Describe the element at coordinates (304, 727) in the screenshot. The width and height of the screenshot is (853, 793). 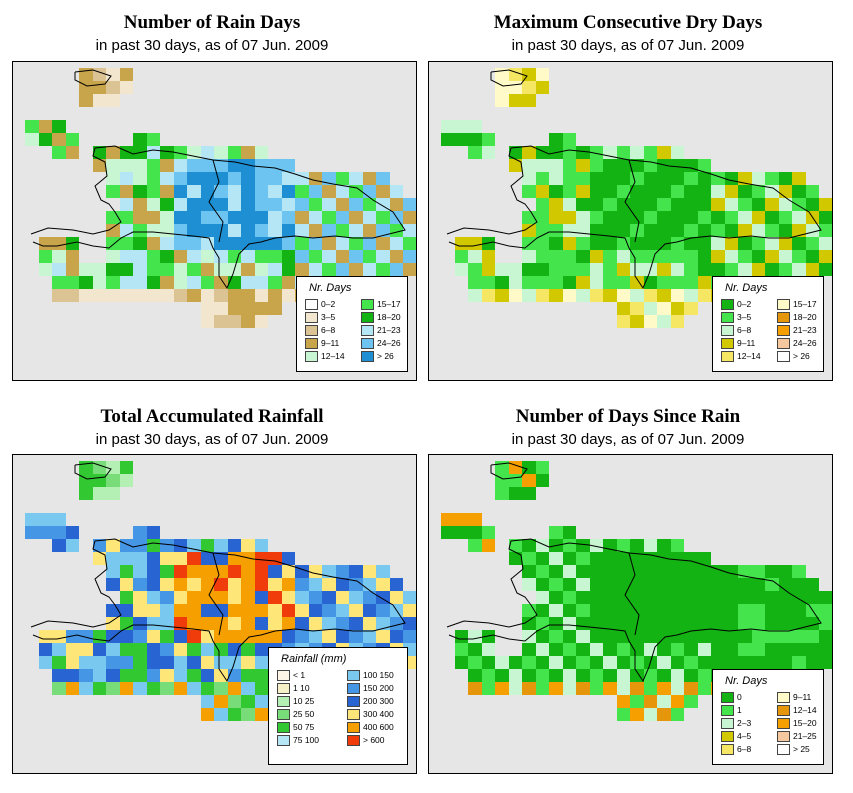
I see `legend-label: 50 75` at that location.